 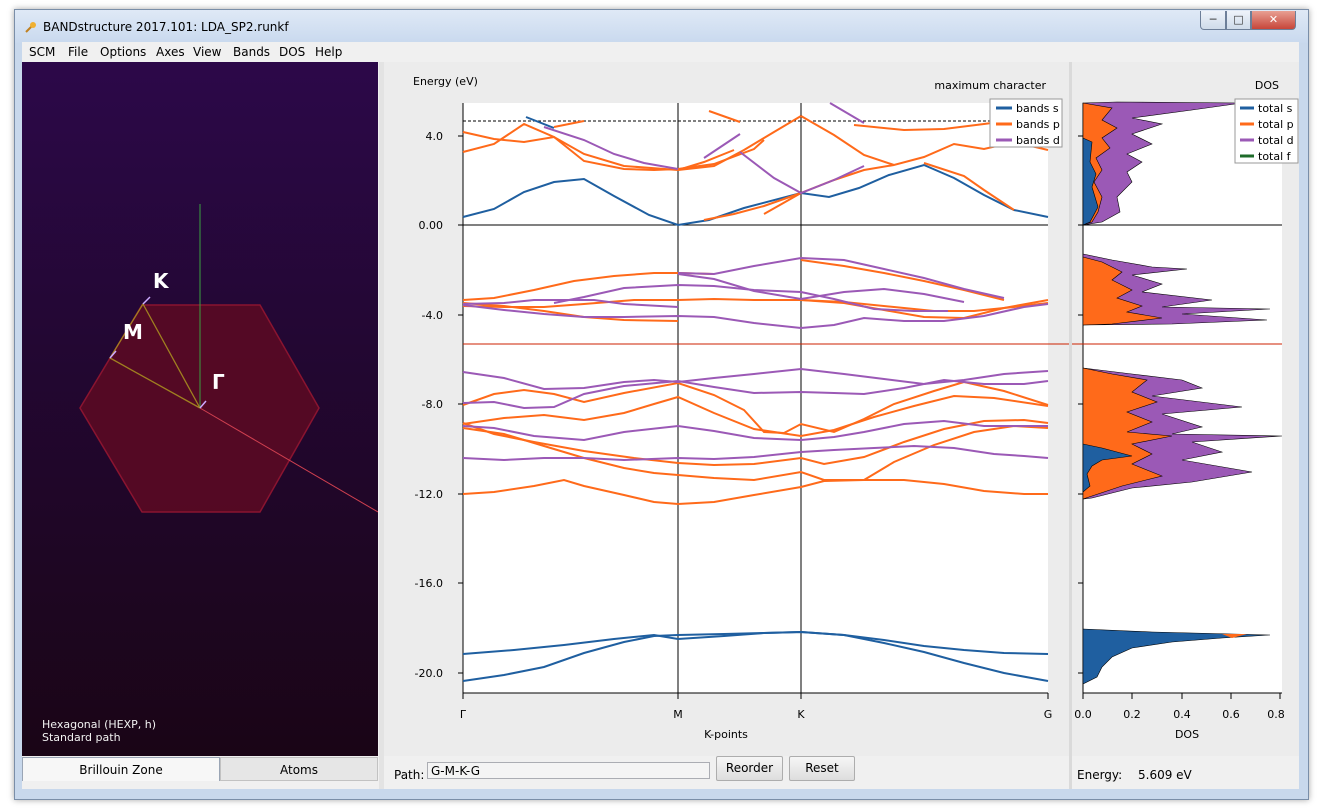 What do you see at coordinates (381, 425) in the screenshot?
I see `splitter-left` at bounding box center [381, 425].